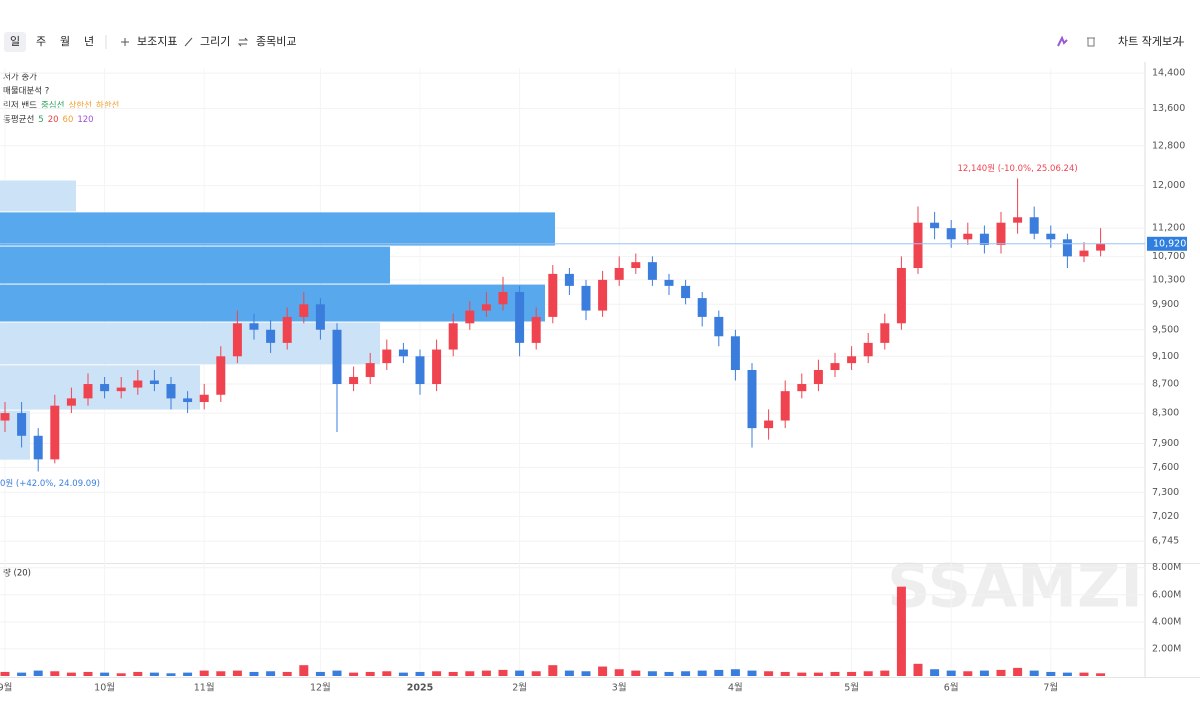 The width and height of the screenshot is (1200, 704). I want to click on current-price-box, so click(1167, 243).